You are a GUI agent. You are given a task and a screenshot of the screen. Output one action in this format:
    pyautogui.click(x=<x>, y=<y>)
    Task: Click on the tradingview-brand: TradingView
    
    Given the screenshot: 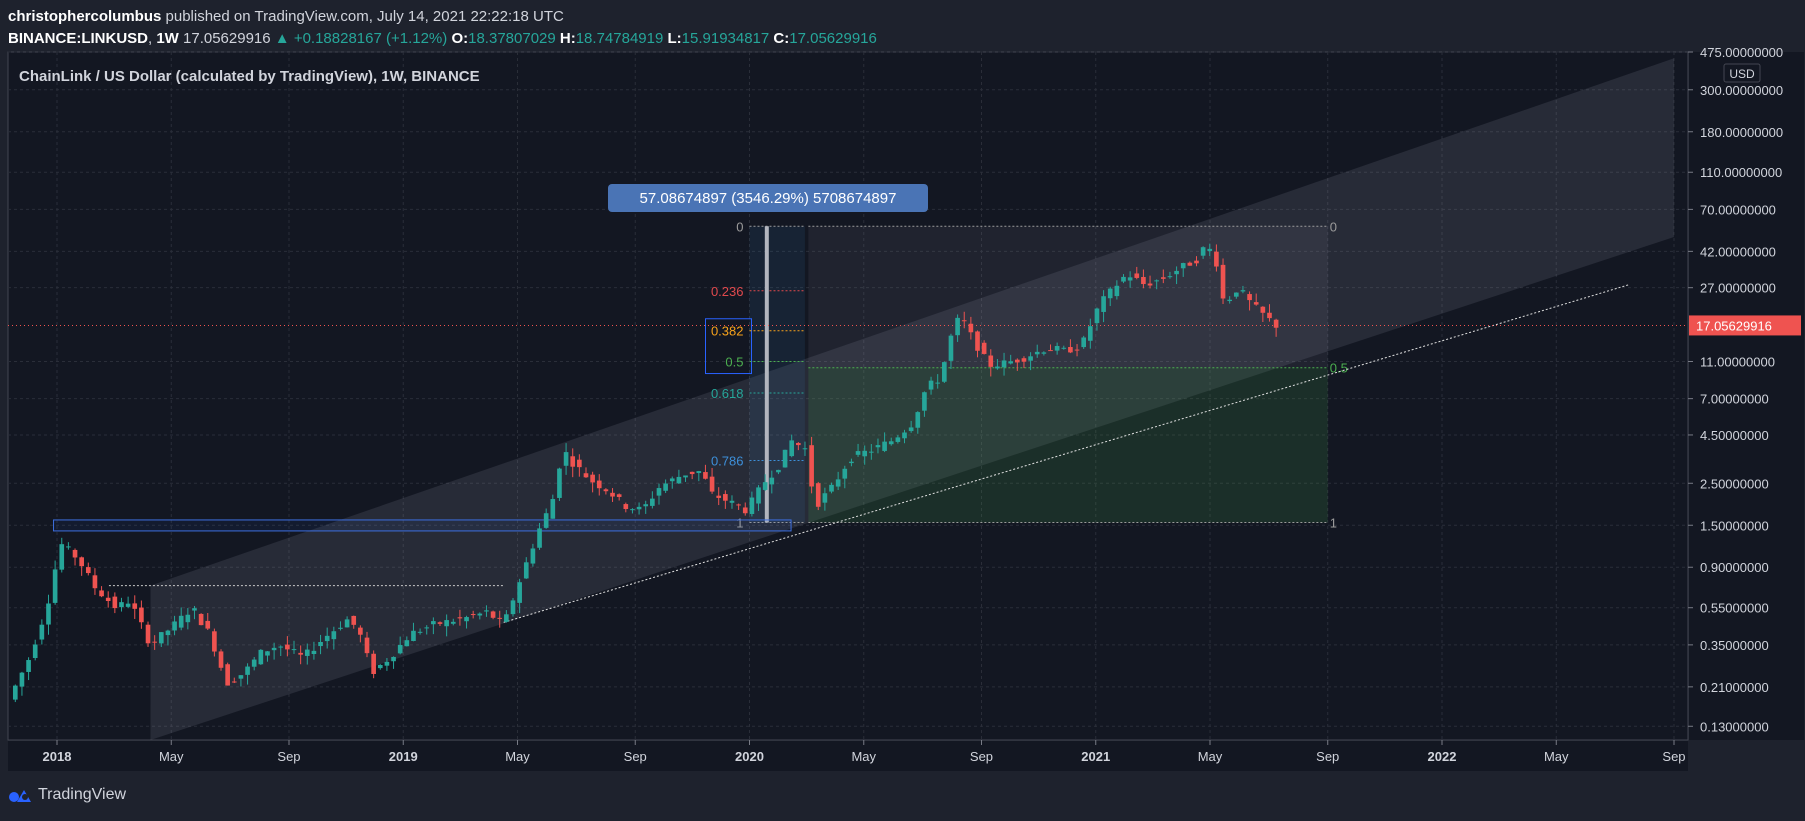 What is the action you would take?
    pyautogui.click(x=67, y=795)
    